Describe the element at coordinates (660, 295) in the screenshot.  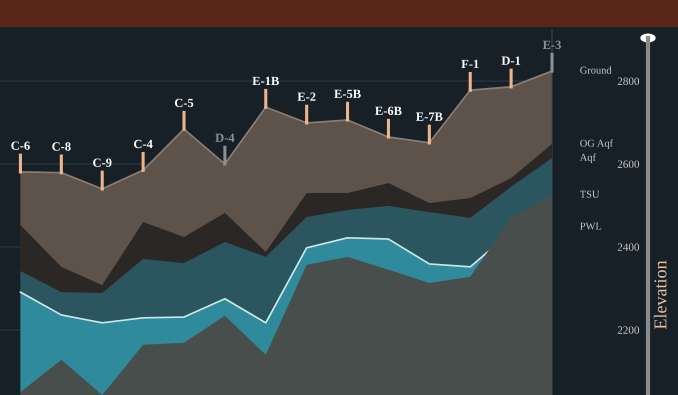
I see `y-axis-title: Elevation` at that location.